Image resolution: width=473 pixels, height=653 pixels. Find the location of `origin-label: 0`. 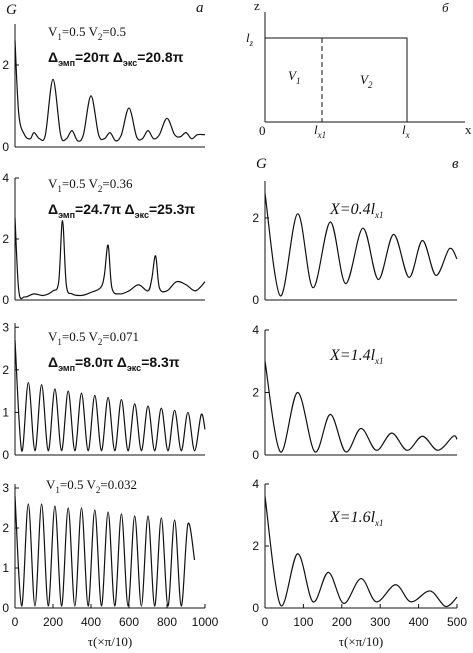

origin-label: 0 is located at coordinates (262, 130).